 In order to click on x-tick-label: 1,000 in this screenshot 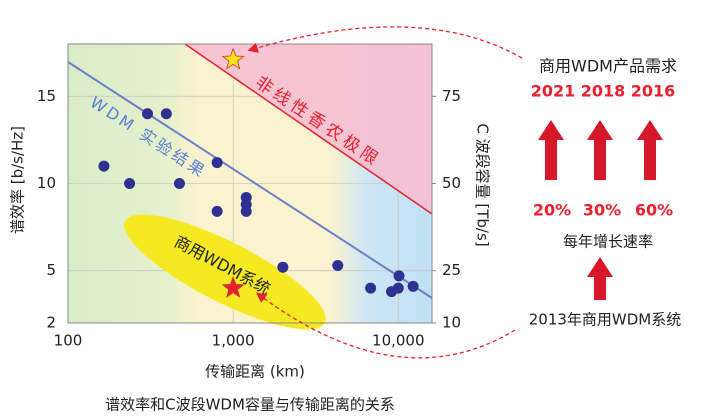, I will do `click(233, 341)`.